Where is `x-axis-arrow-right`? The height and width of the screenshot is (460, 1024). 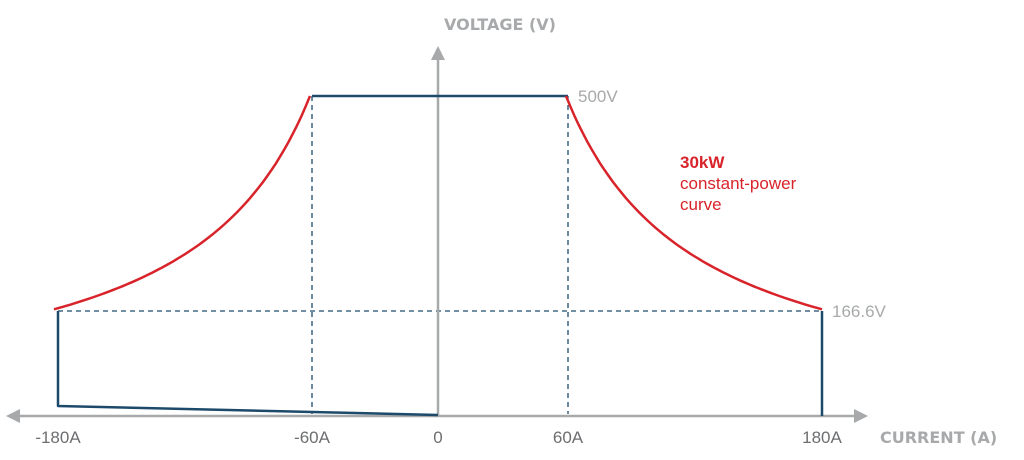
x-axis-arrow-right is located at coordinates (861, 416).